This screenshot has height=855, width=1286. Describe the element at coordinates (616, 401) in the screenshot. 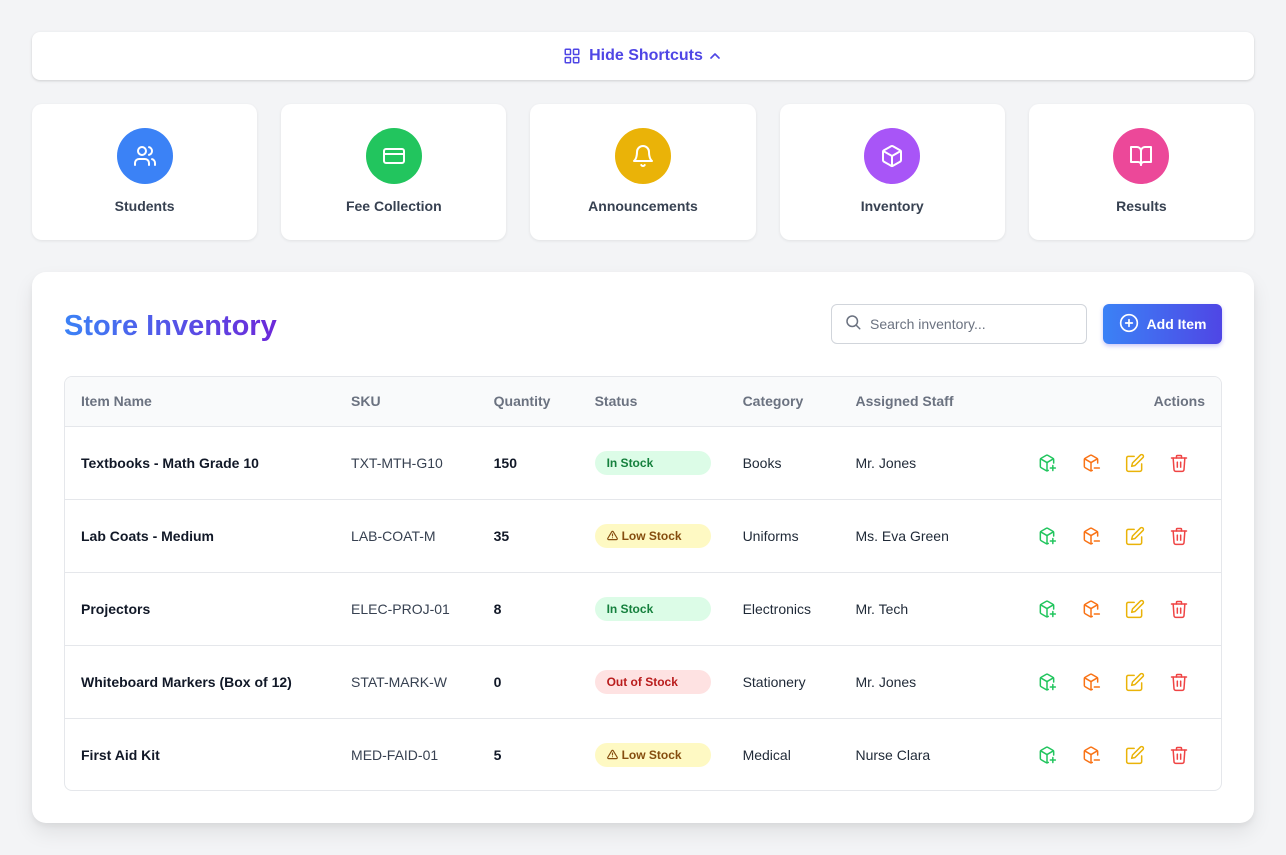

I see `column-header-status: Status` at that location.